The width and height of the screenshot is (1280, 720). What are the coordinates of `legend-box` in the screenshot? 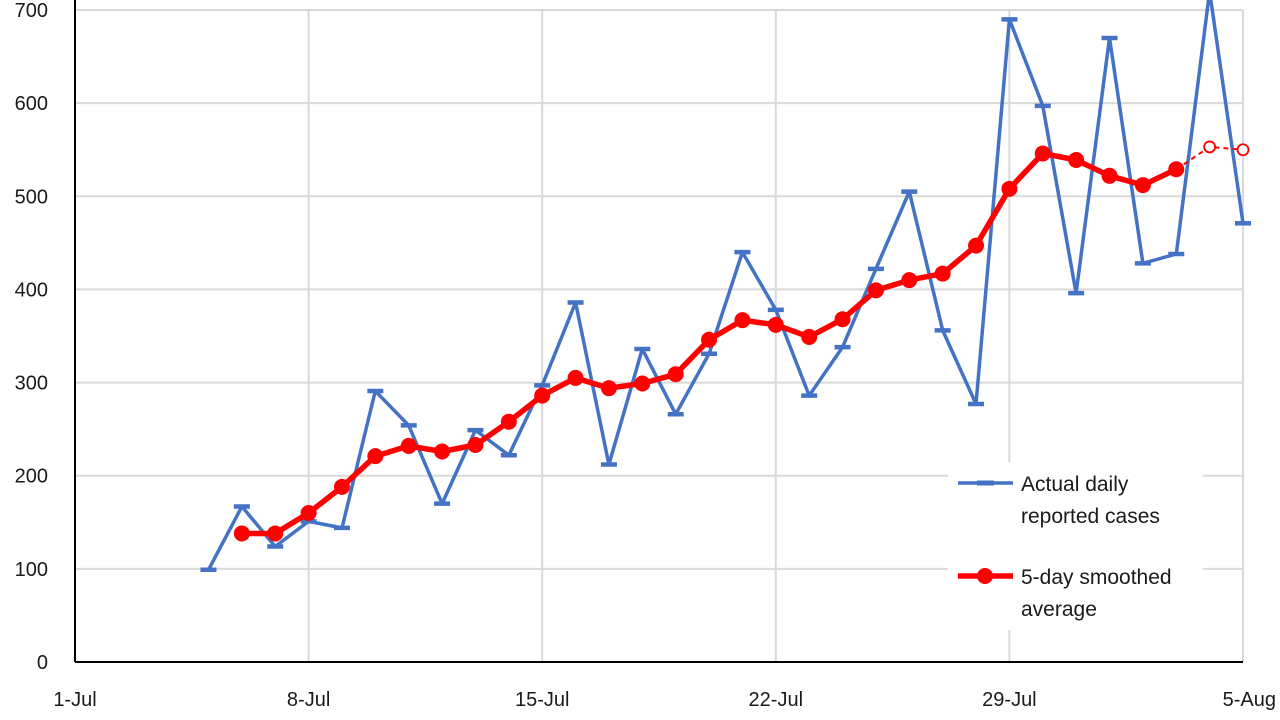 It's located at (1075, 546).